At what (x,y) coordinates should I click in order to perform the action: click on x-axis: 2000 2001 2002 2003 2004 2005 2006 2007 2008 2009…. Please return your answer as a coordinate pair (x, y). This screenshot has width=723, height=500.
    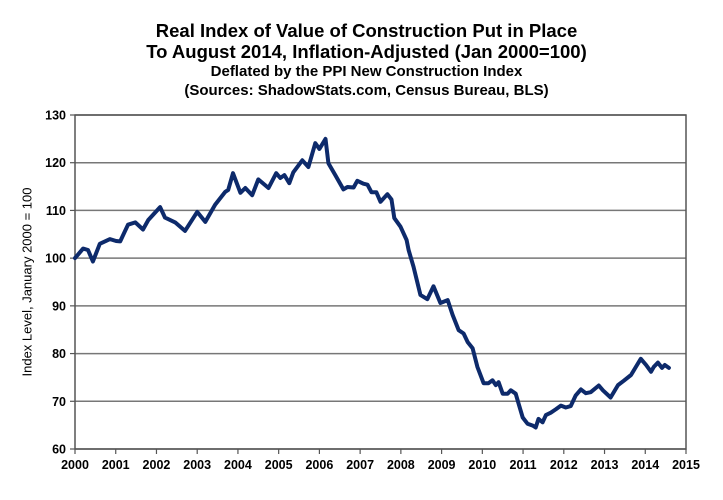
    Looking at the image, I should click on (380, 460).